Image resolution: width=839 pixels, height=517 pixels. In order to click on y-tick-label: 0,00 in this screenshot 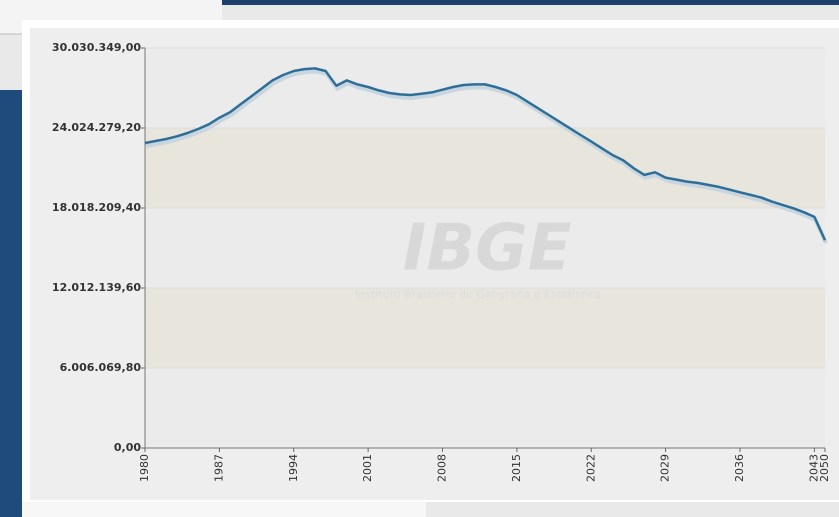, I will do `click(127, 447)`.